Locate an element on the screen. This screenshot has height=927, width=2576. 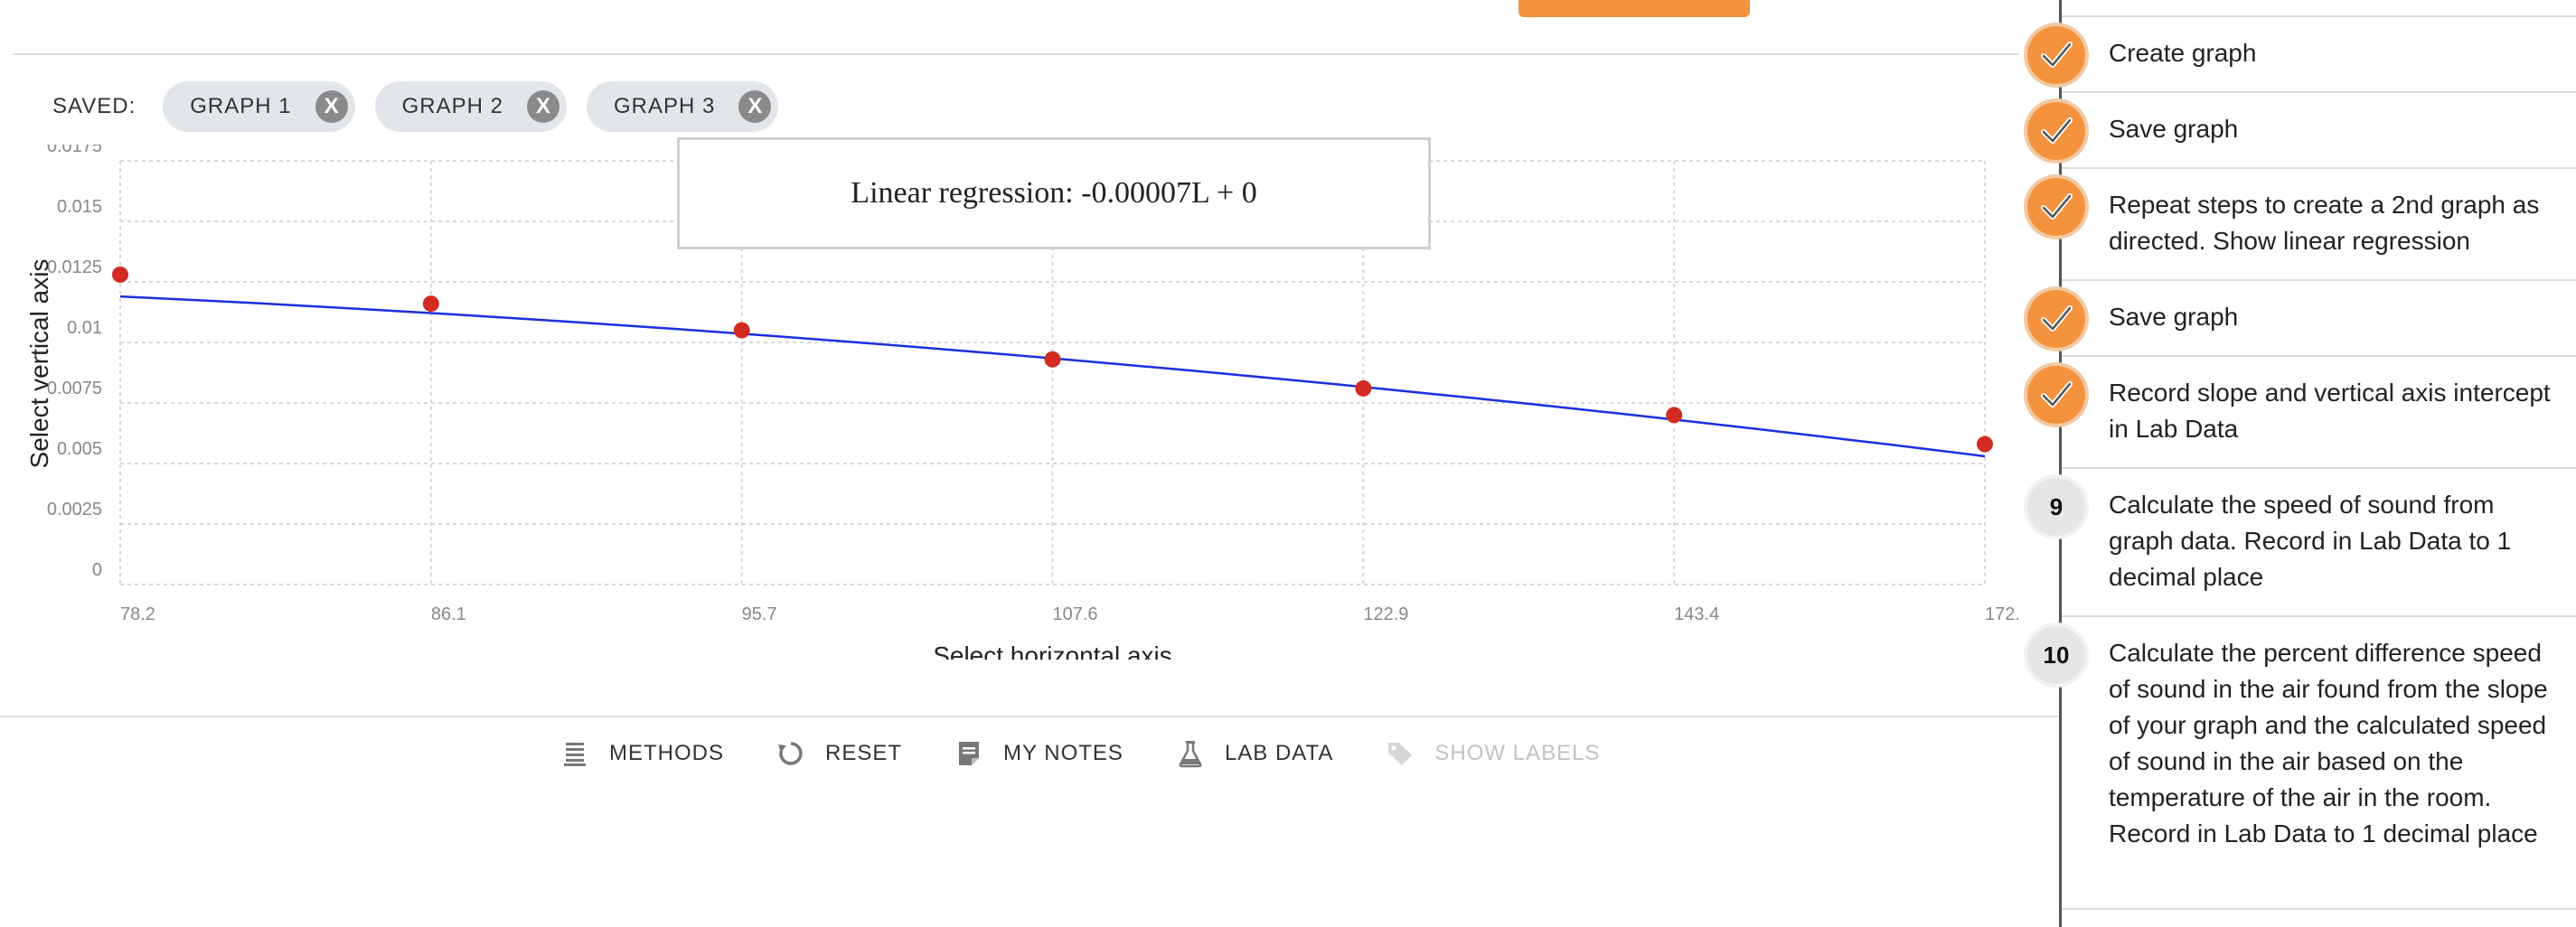
y-tick-label: 0.0075 is located at coordinates (74, 388).